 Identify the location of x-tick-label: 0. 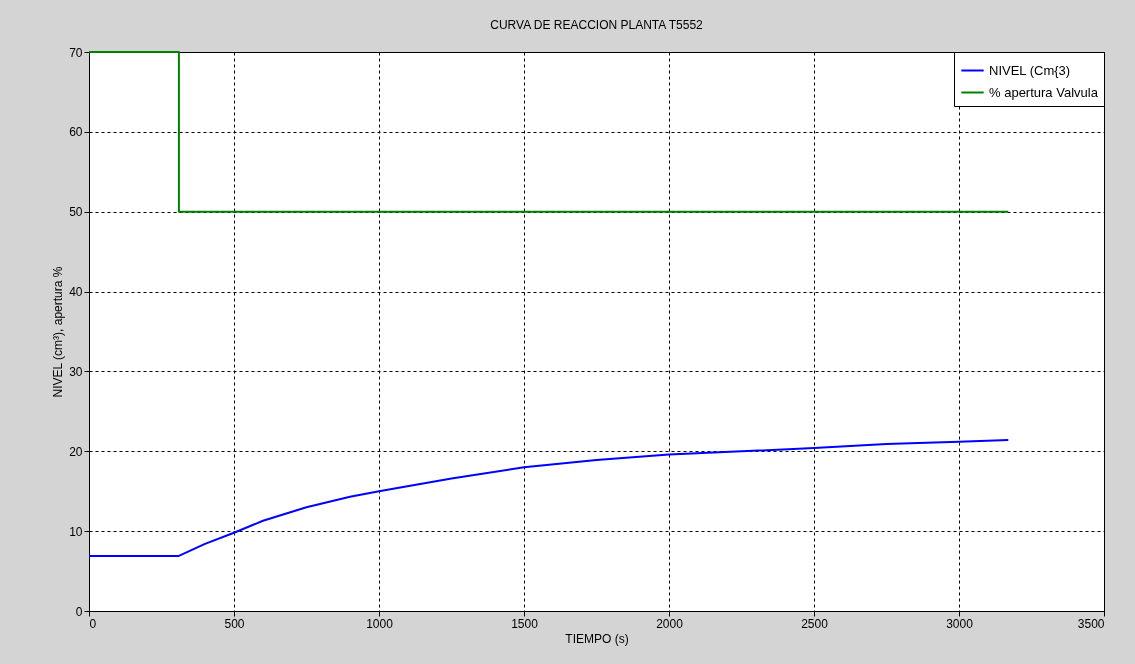
(93, 623).